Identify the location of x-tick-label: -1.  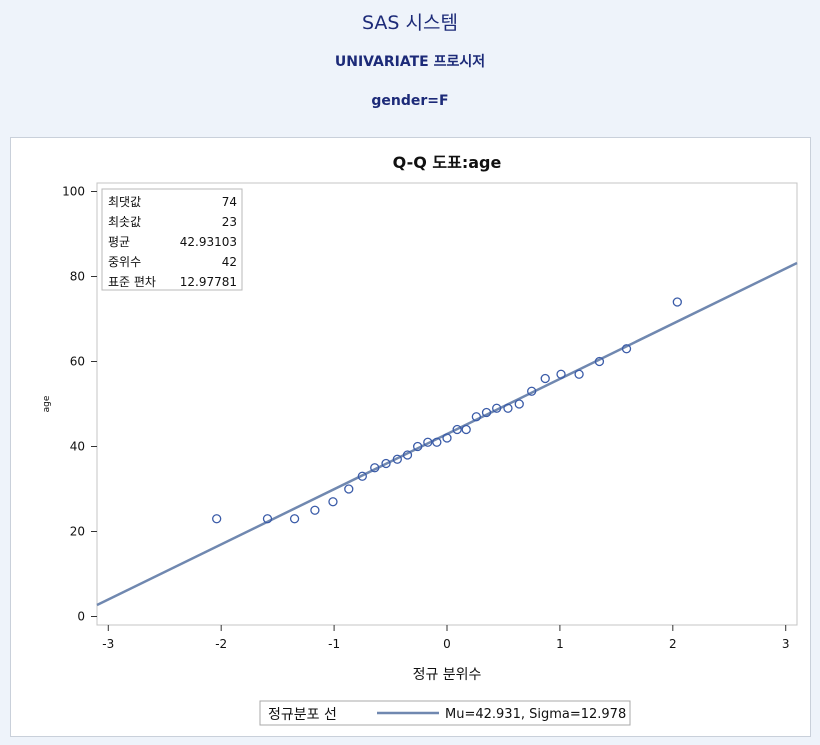
(334, 644).